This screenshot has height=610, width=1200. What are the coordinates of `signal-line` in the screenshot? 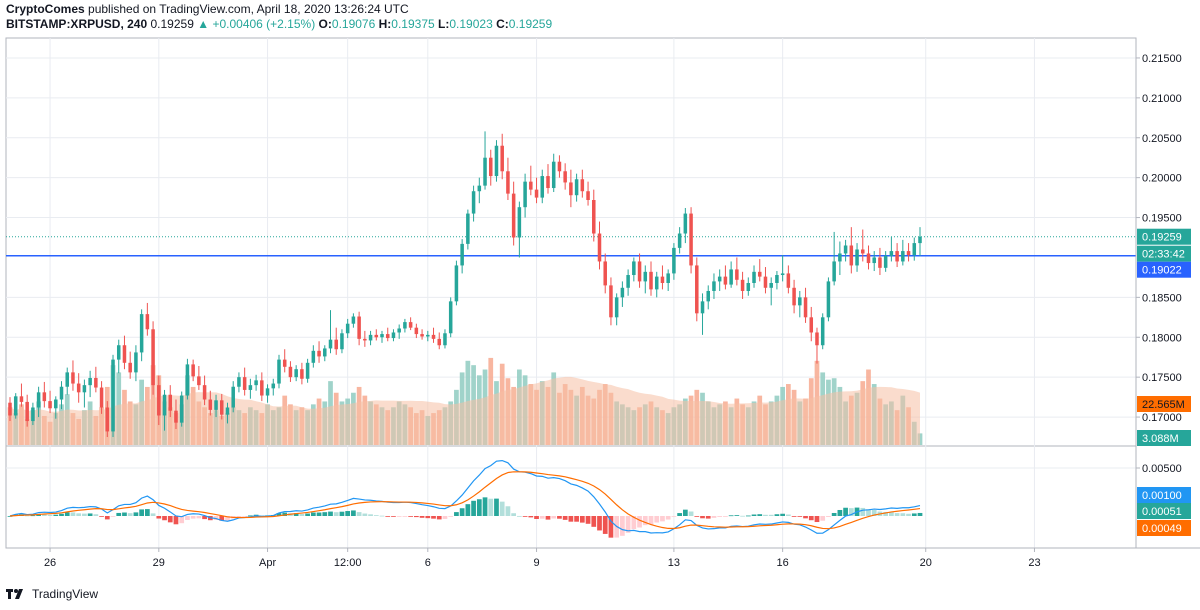 It's located at (465, 500).